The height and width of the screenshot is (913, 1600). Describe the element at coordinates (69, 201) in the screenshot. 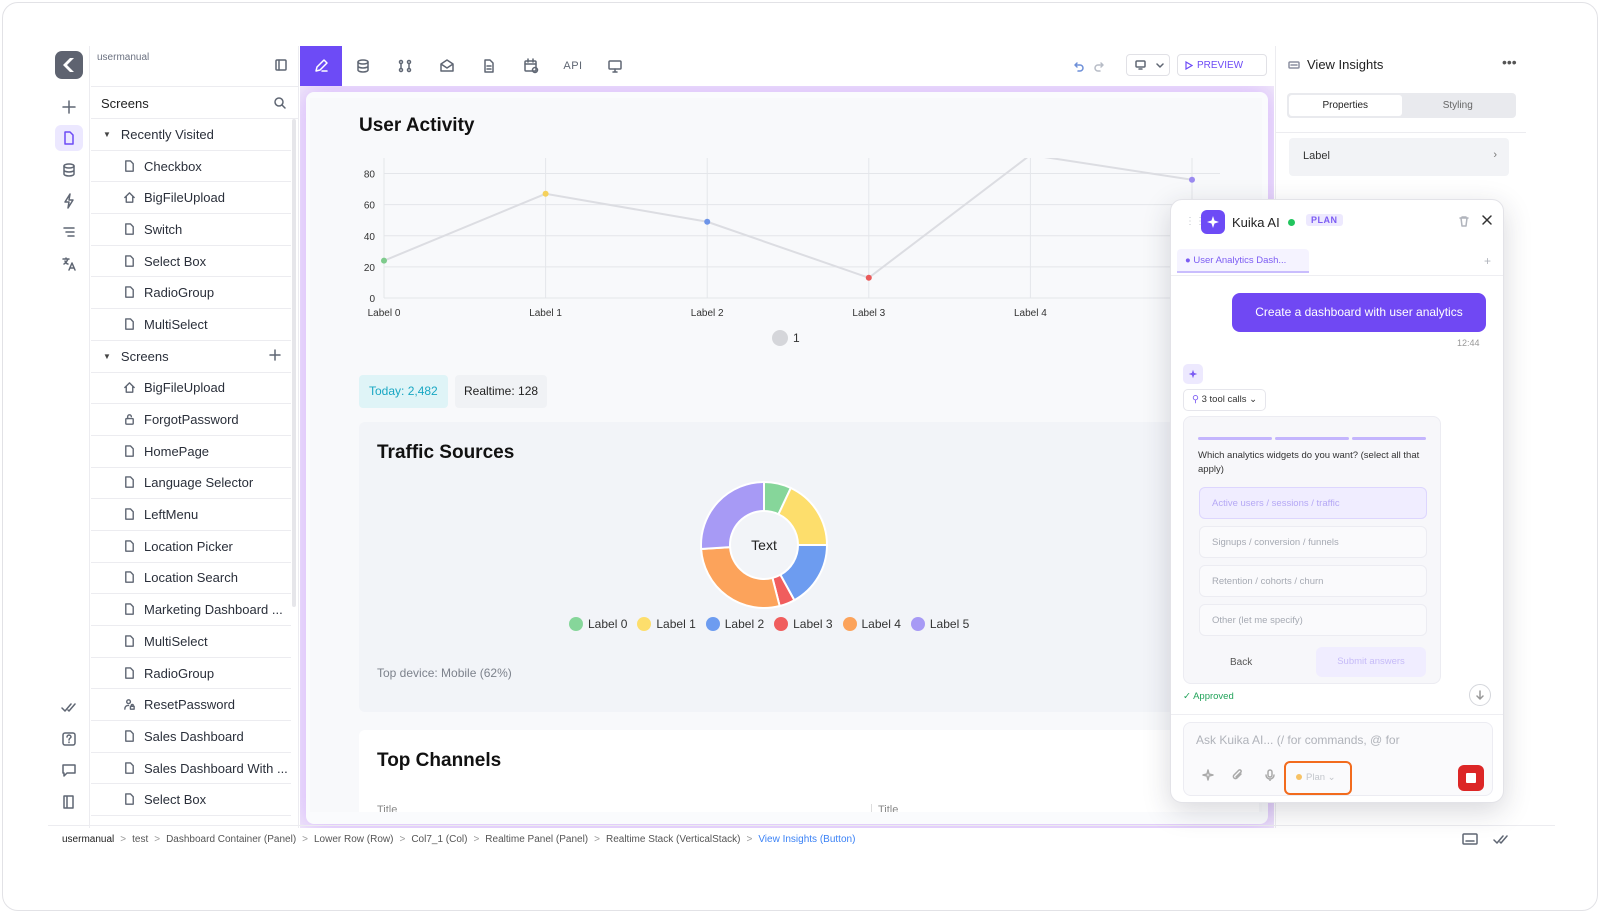

I see `lightning-icon` at that location.